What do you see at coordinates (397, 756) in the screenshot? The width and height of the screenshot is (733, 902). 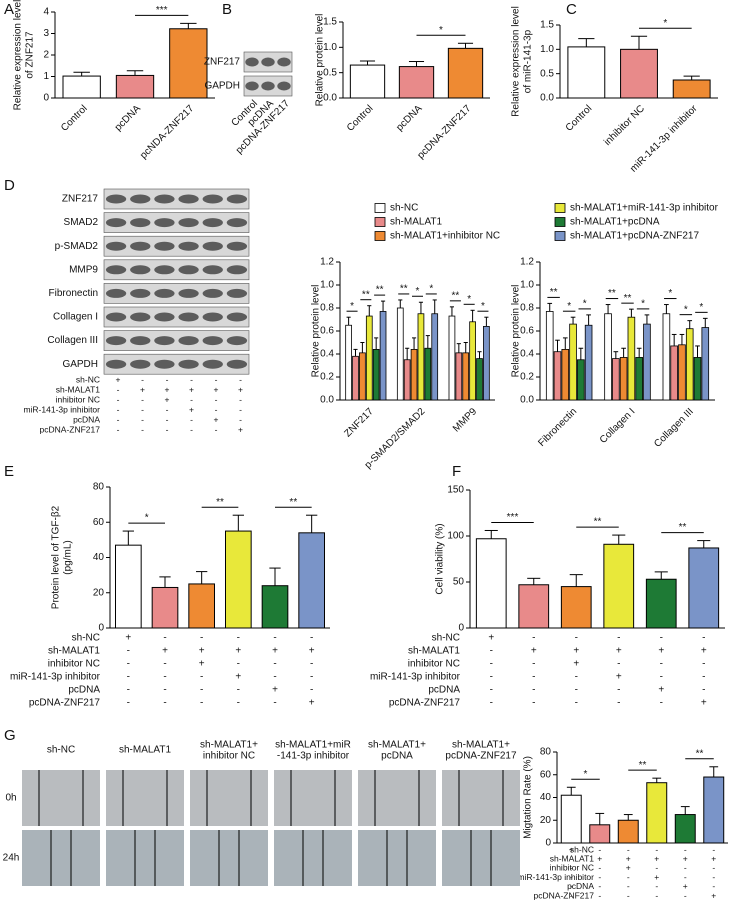 I see `image-column-label: pcDNA` at bounding box center [397, 756].